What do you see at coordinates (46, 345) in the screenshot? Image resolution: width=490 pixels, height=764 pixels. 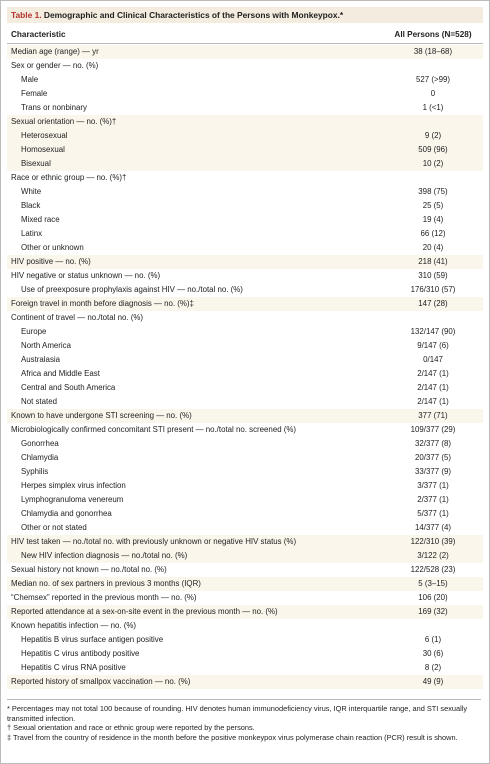 I see `row-label: North America` at bounding box center [46, 345].